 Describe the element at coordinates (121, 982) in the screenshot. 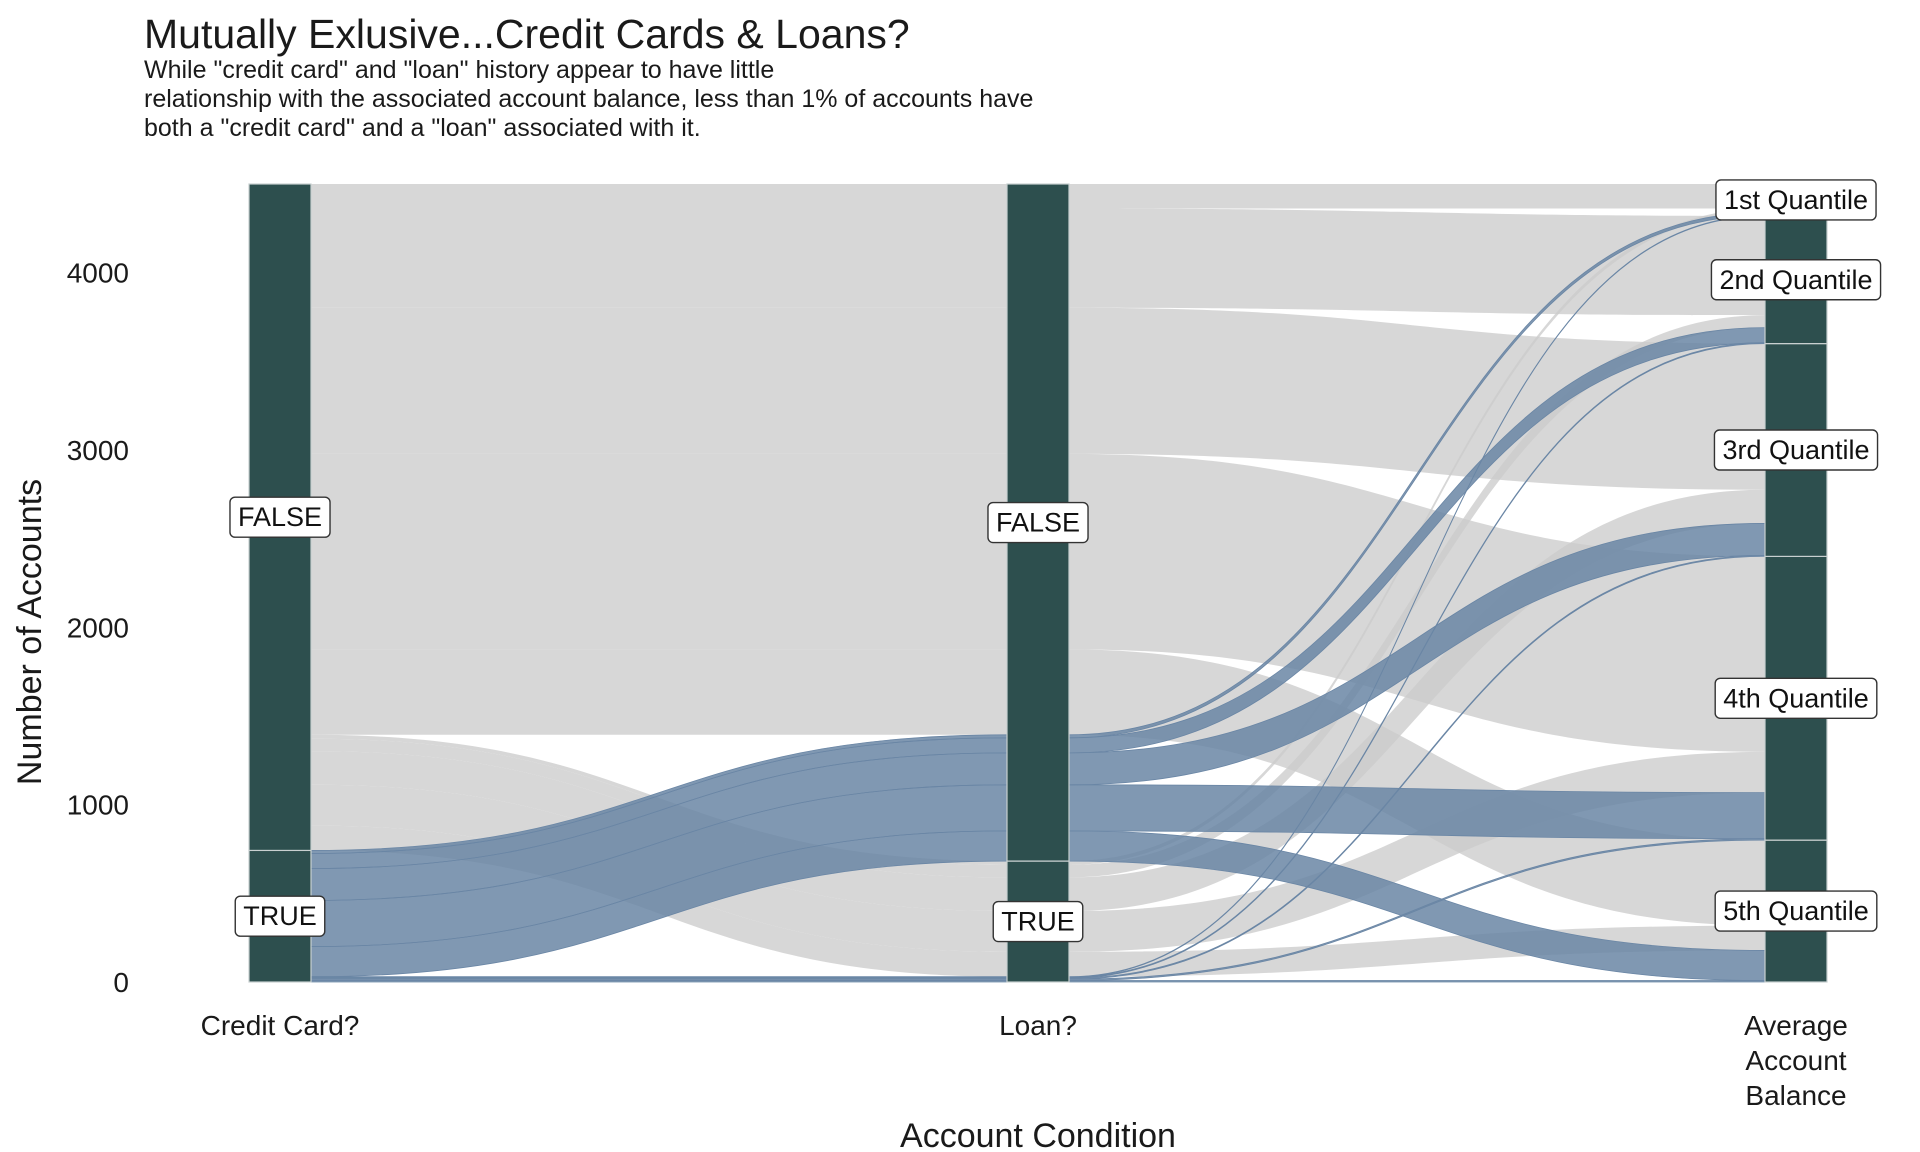

I see `y-tick-label-0: 0` at that location.